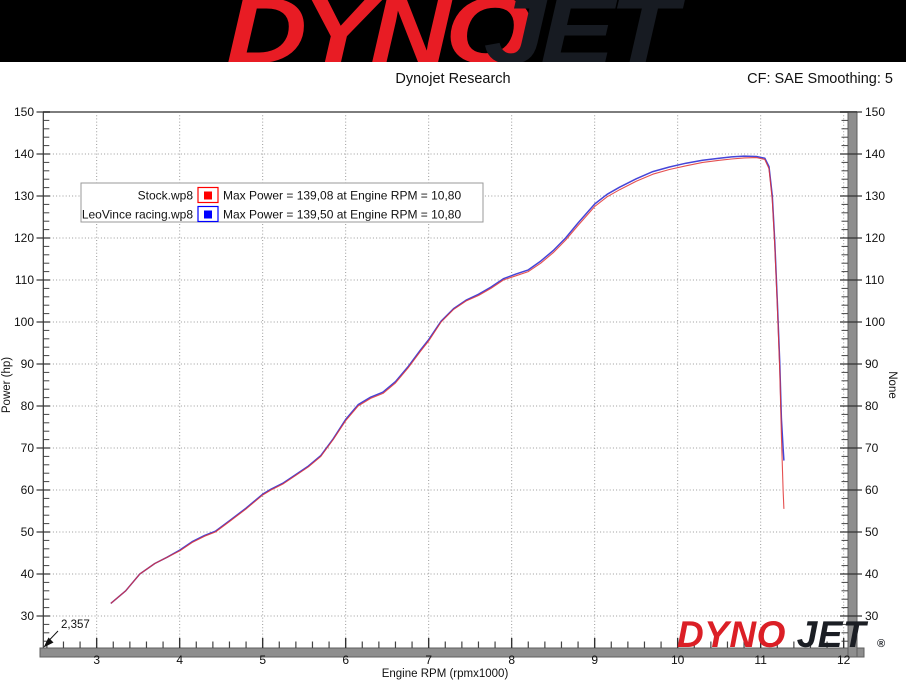 The height and width of the screenshot is (700, 906). I want to click on x-tick-label-10: 10, so click(678, 660).